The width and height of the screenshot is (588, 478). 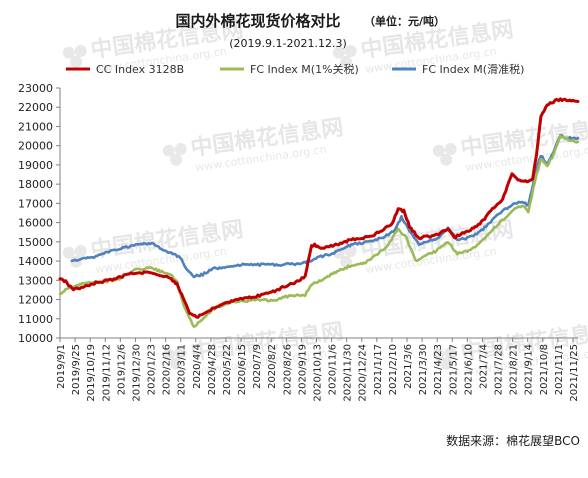 What do you see at coordinates (257, 21) in the screenshot?
I see `chart-title: 国内外棉花现货价格对比` at bounding box center [257, 21].